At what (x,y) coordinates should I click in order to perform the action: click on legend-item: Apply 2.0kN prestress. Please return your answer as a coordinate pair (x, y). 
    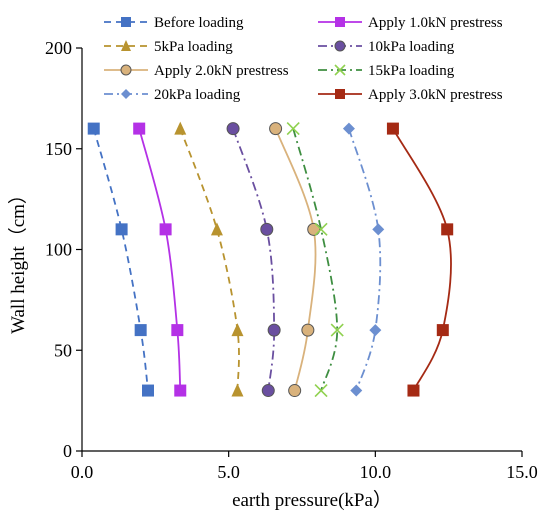
    Looking at the image, I should click on (196, 71).